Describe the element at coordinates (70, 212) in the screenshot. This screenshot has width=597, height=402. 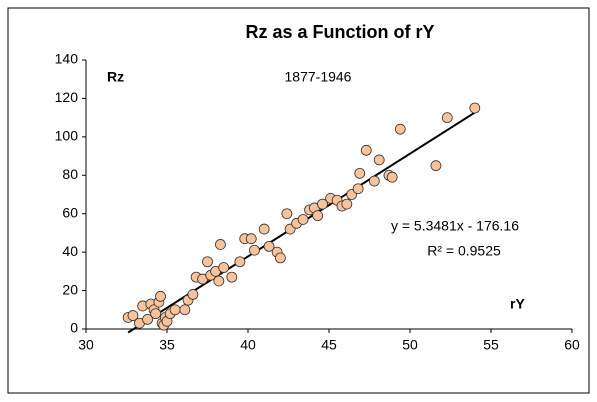
I see `y-tick-label: 60` at that location.